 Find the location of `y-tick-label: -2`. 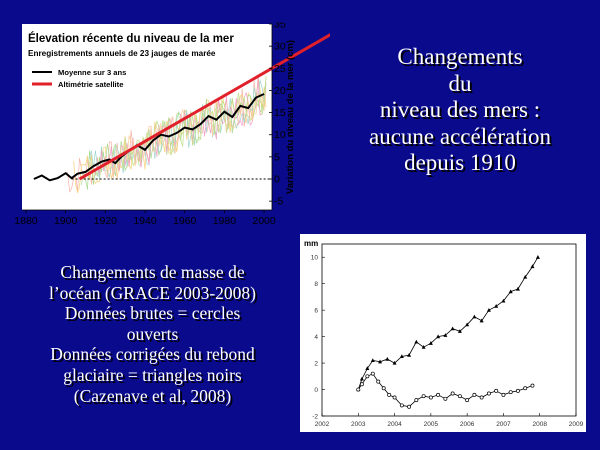

y-tick-label: -2 is located at coordinates (315, 417).